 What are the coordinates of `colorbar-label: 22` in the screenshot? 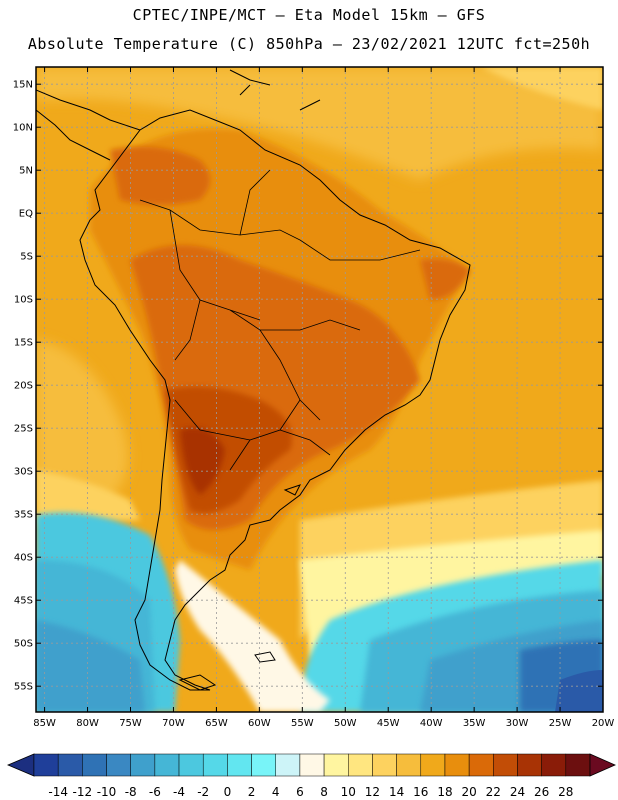 It's located at (493, 792).